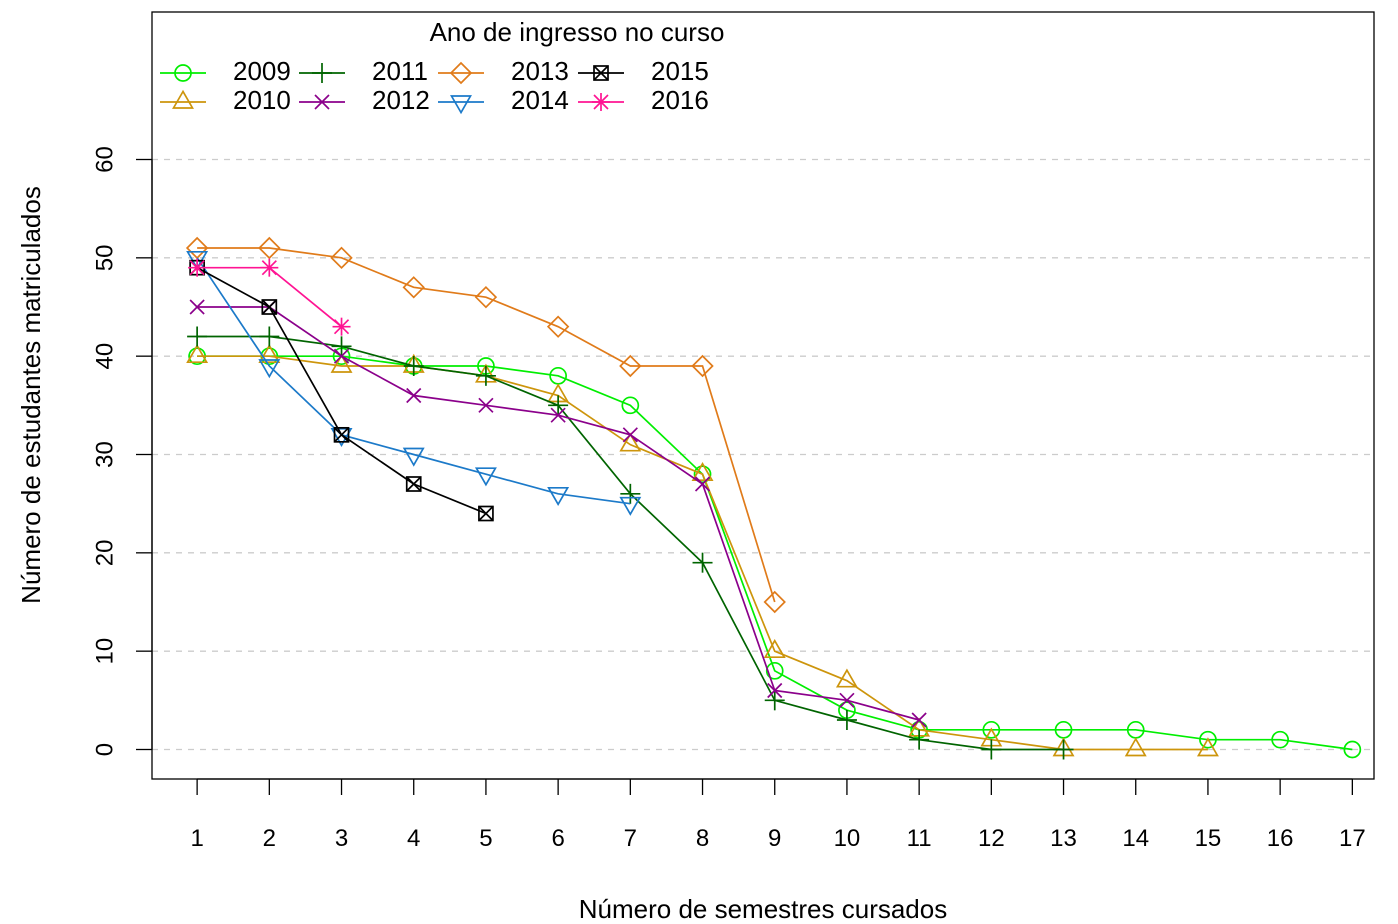 This screenshot has height=924, width=1398. Describe the element at coordinates (401, 100) in the screenshot. I see `legend-label: 2012` at that location.